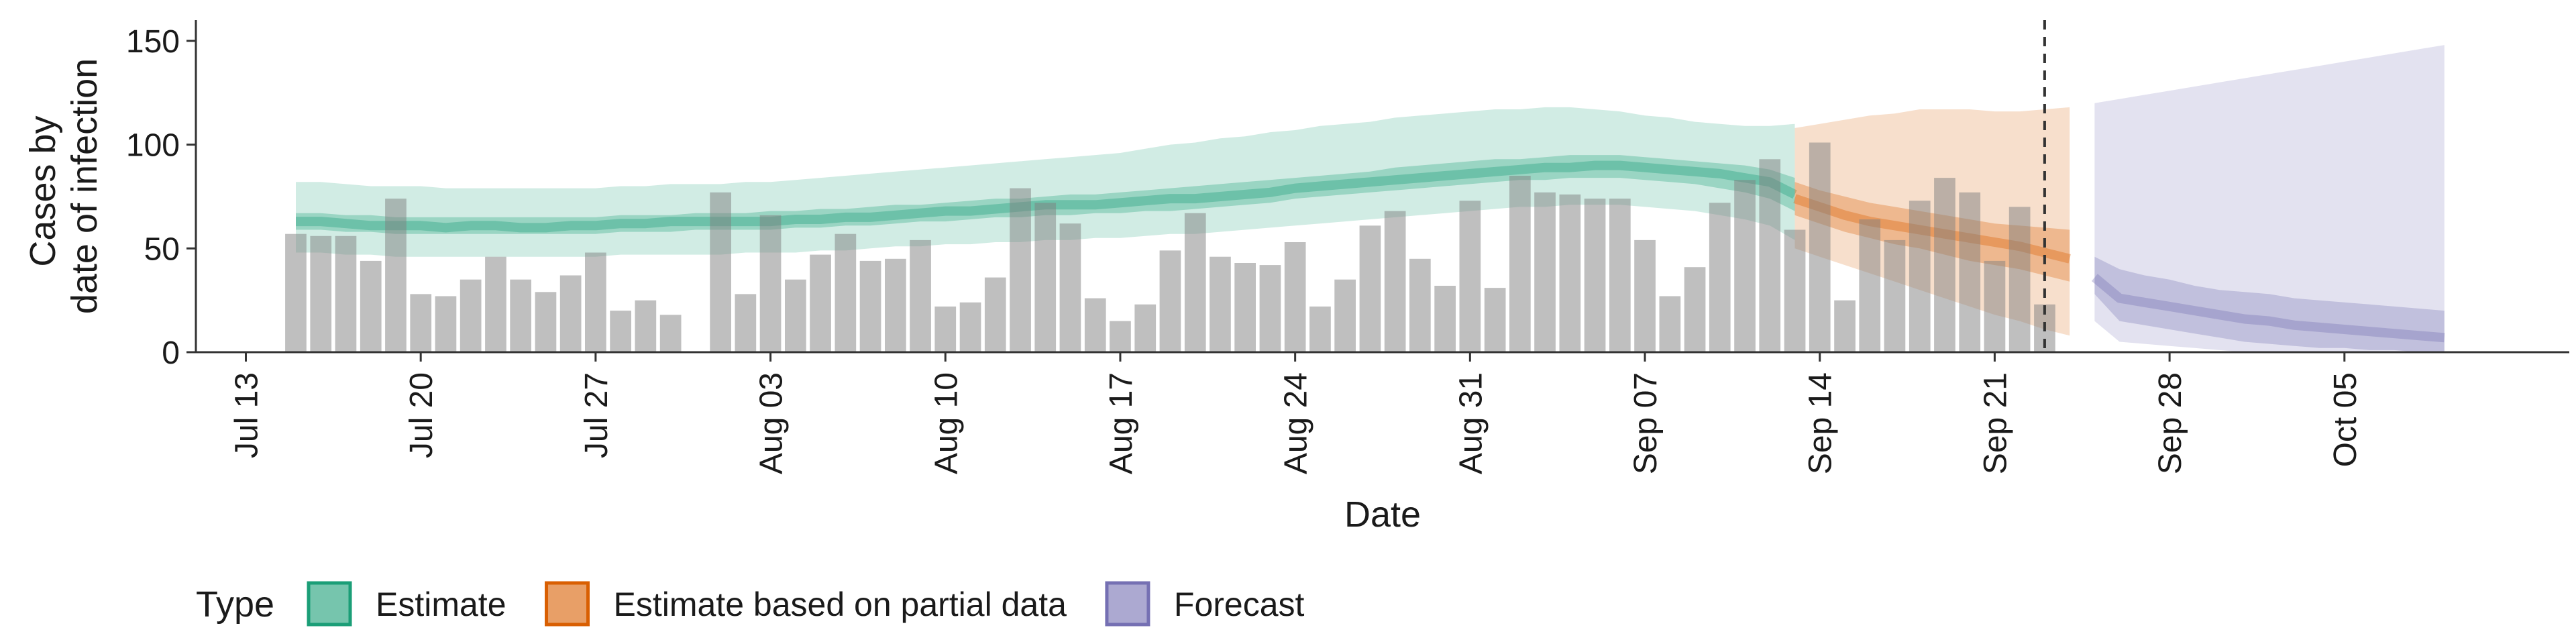 The height and width of the screenshot is (644, 2576). Describe the element at coordinates (1995, 423) in the screenshot. I see `x-tick-label: Sep 21` at that location.